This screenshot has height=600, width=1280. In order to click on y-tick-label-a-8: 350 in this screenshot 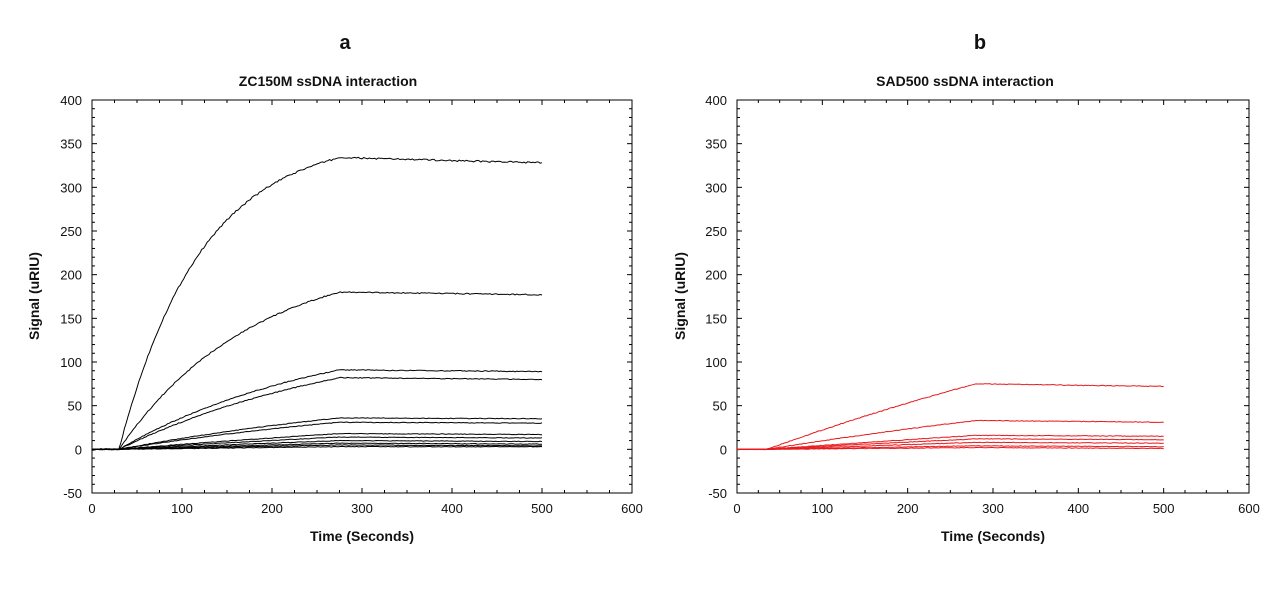, I will do `click(71, 144)`.